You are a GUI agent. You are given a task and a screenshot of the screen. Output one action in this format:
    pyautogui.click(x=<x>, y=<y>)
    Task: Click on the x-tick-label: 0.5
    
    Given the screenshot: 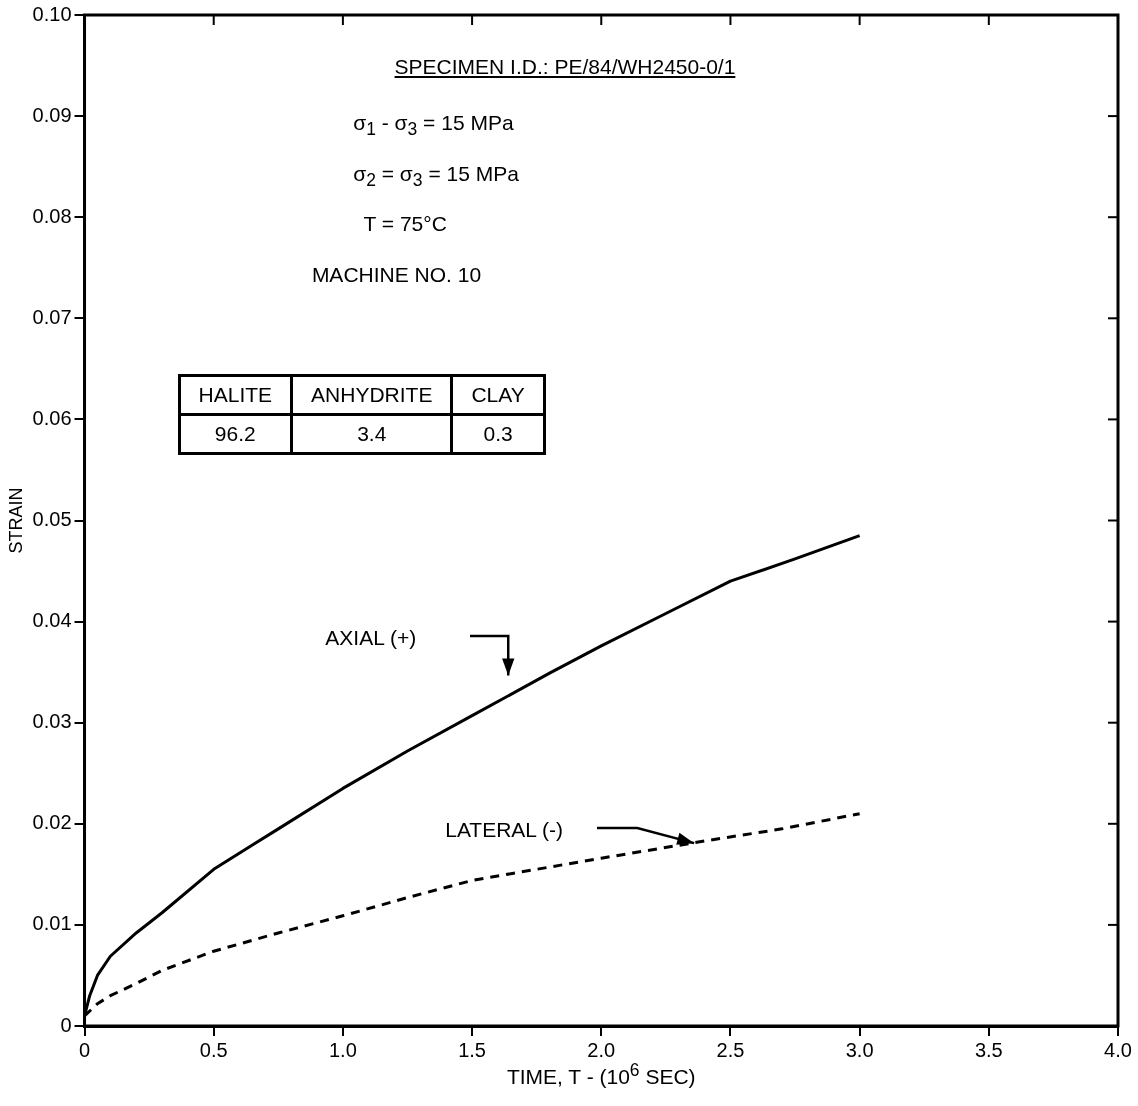 What is the action you would take?
    pyautogui.click(x=213, y=1049)
    